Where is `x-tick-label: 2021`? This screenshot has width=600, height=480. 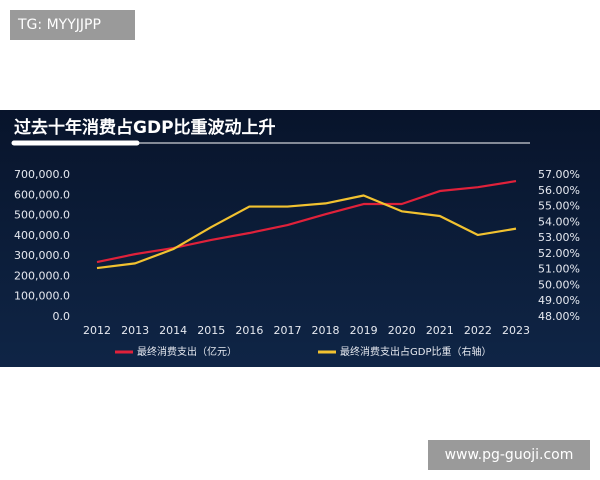 x-tick-label: 2021 is located at coordinates (440, 330).